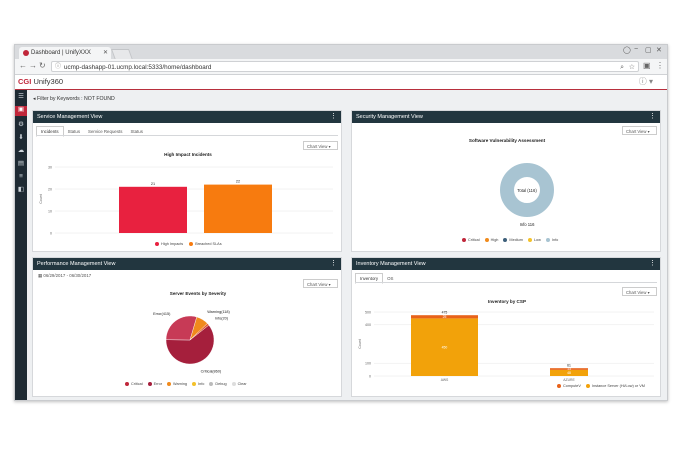  What do you see at coordinates (238, 208) in the screenshot?
I see `bar-breached-slas` at bounding box center [238, 208].